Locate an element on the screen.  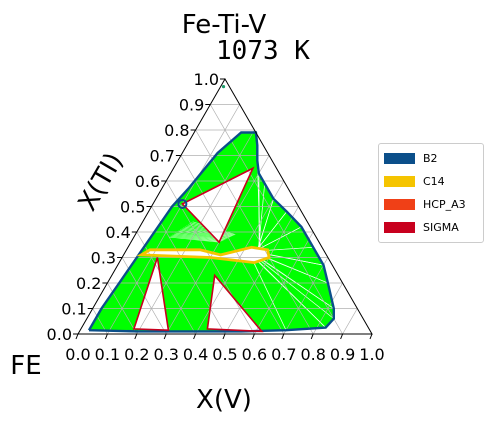
legend-label: C14 is located at coordinates (434, 181).